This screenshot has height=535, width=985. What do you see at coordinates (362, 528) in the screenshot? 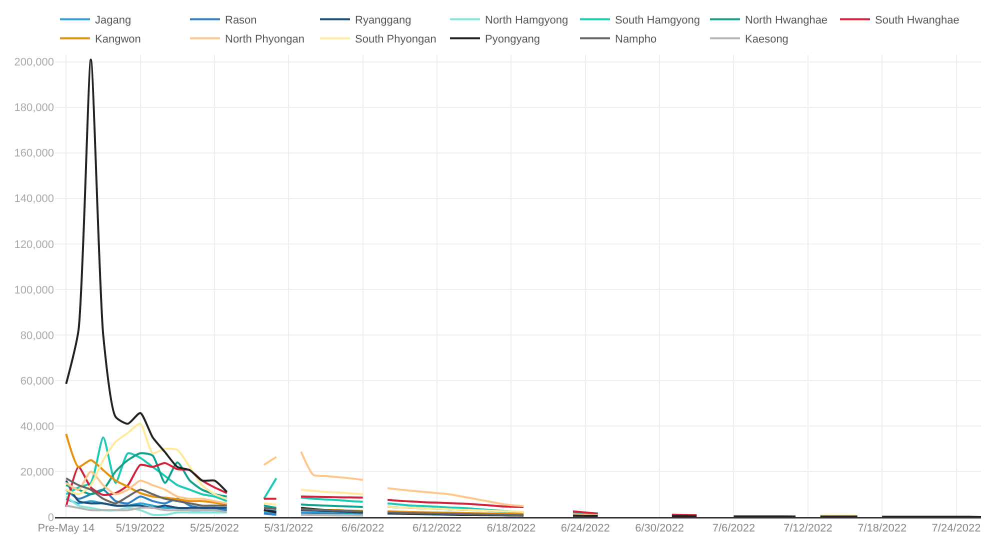
I see `x-tick-label: 6/6/2022` at bounding box center [362, 528].